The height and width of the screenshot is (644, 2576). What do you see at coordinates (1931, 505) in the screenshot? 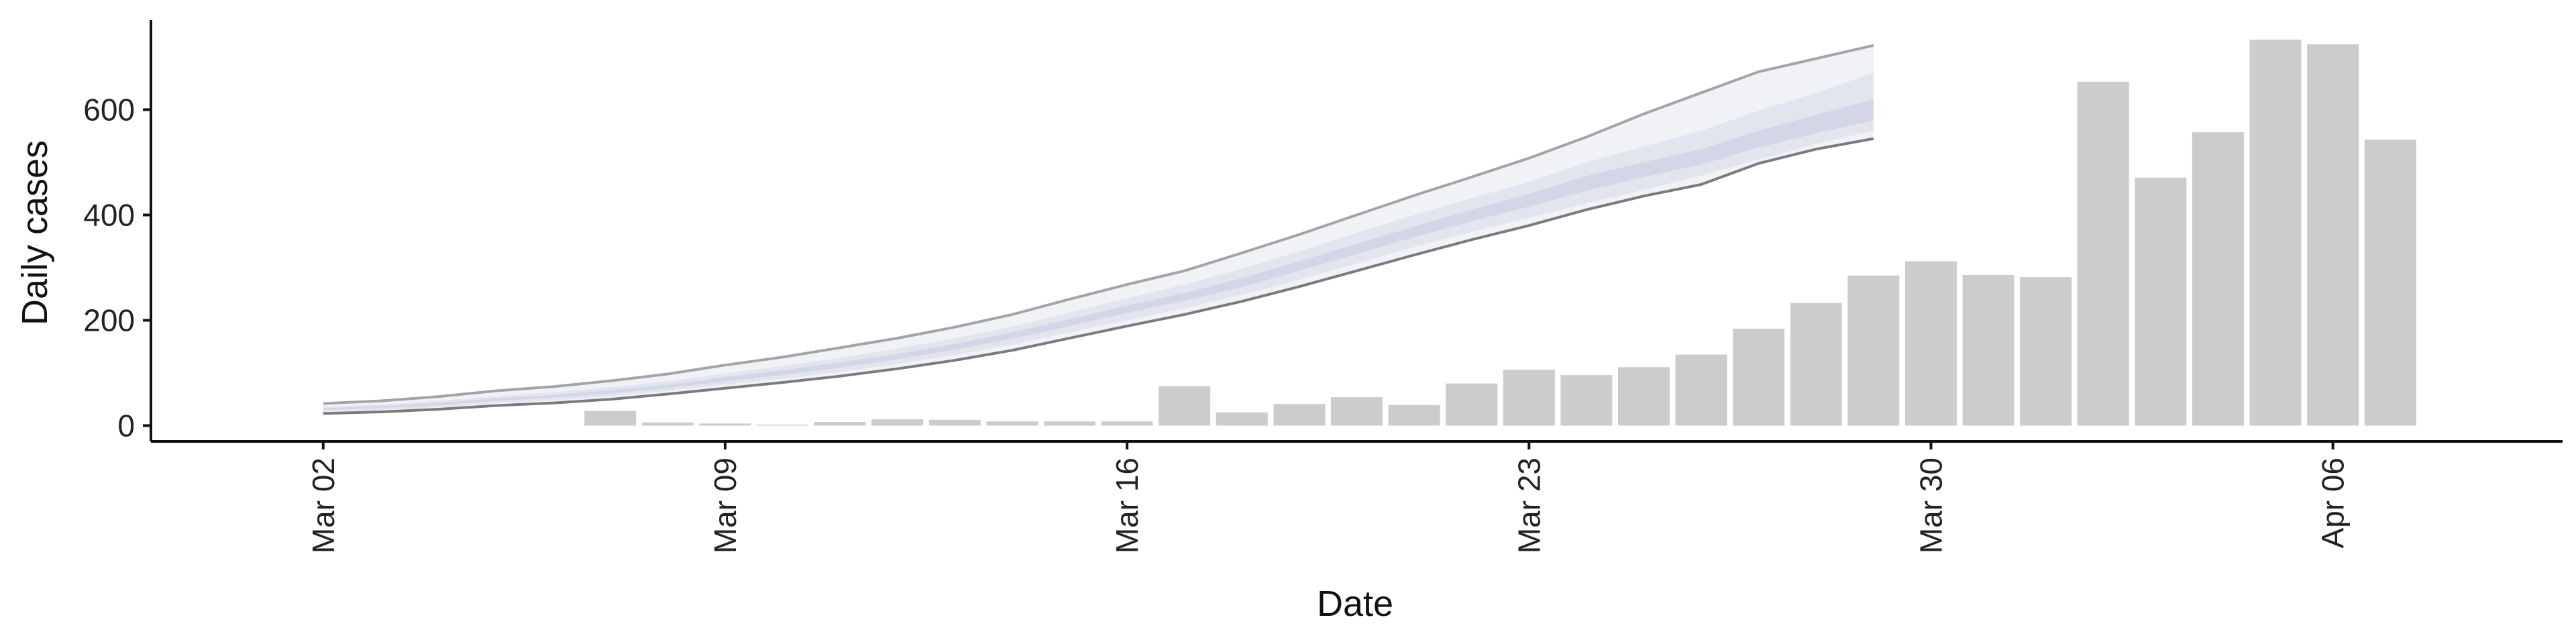
I see `x-tick-label: Mar 30` at bounding box center [1931, 505].